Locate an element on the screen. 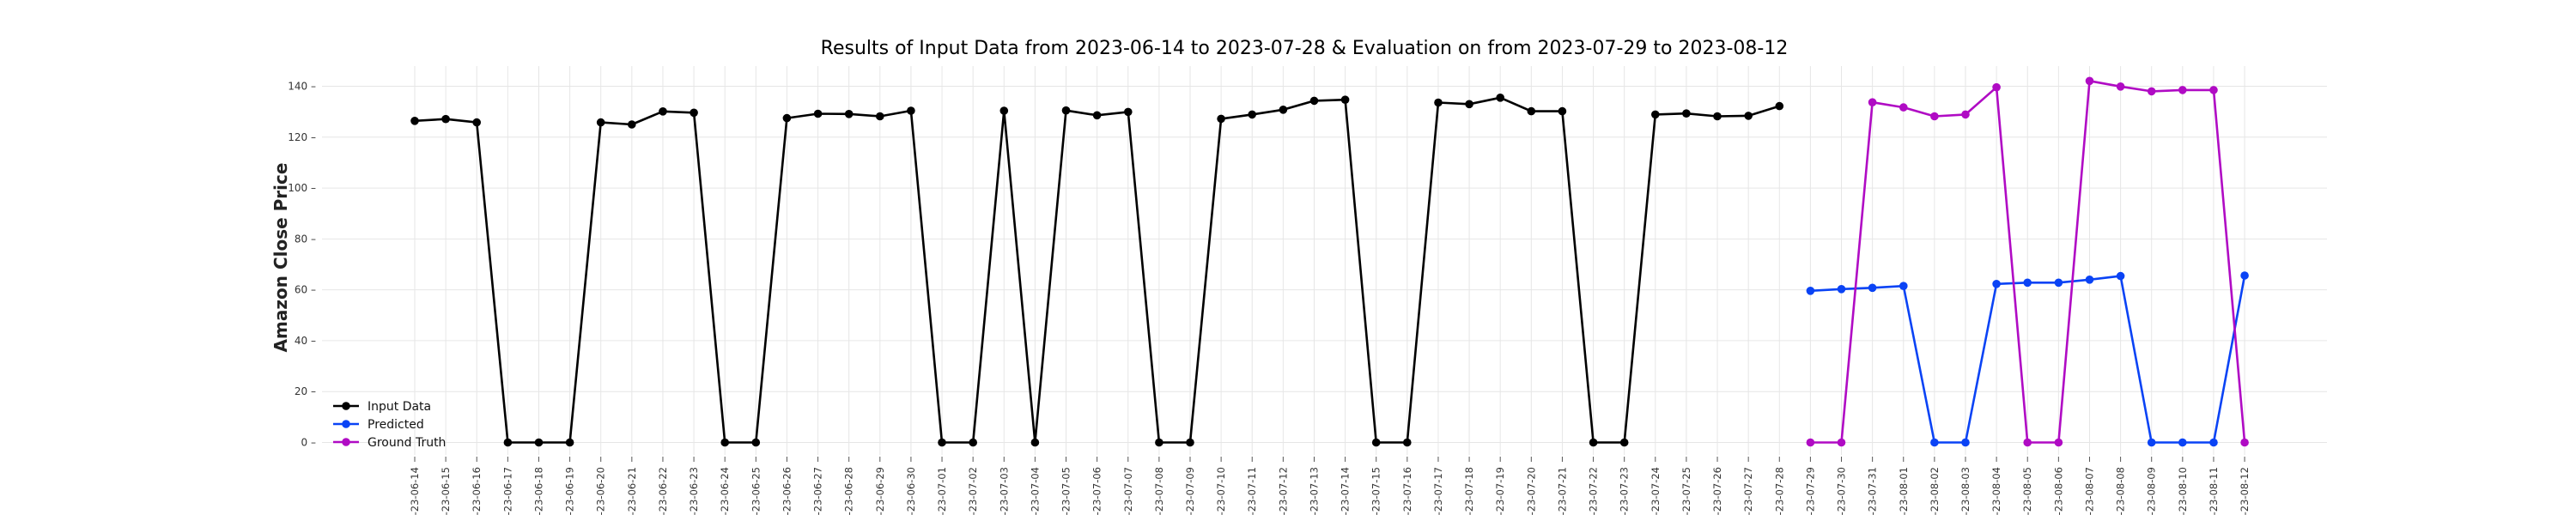 The width and height of the screenshot is (2576, 515). x-tick-label: -23-07-12 is located at coordinates (1283, 491).